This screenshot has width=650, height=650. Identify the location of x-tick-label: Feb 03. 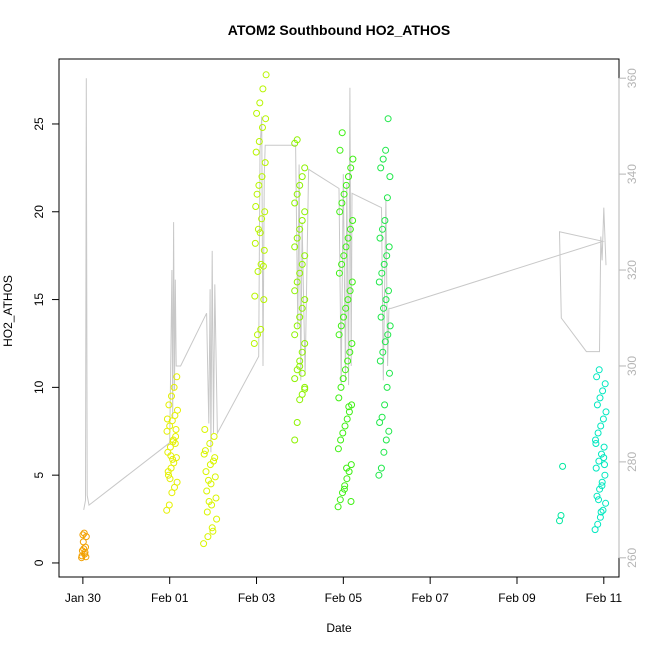
(257, 598).